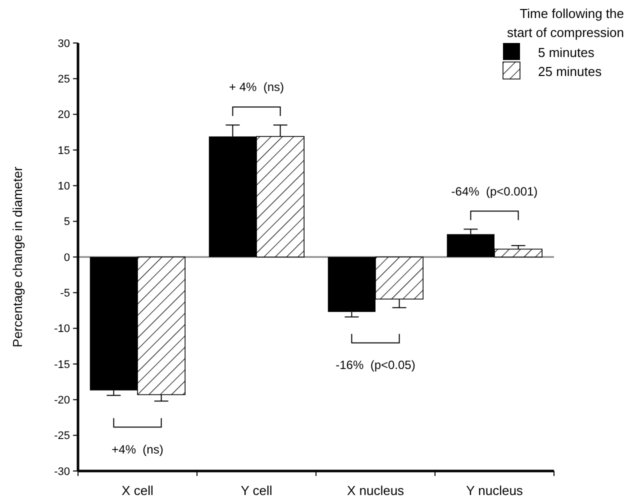 This screenshot has width=634, height=504. I want to click on y-tick-label: -30, so click(62, 472).